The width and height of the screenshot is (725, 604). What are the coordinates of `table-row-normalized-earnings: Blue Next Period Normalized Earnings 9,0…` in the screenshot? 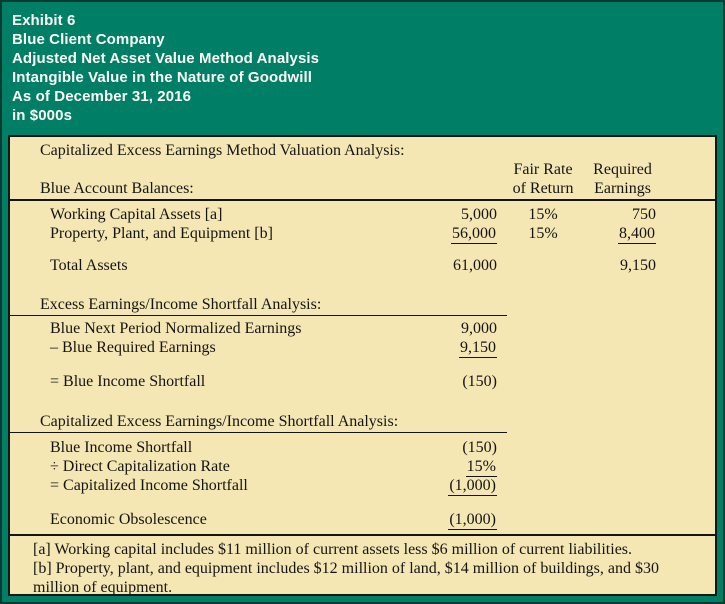 It's located at (362, 328).